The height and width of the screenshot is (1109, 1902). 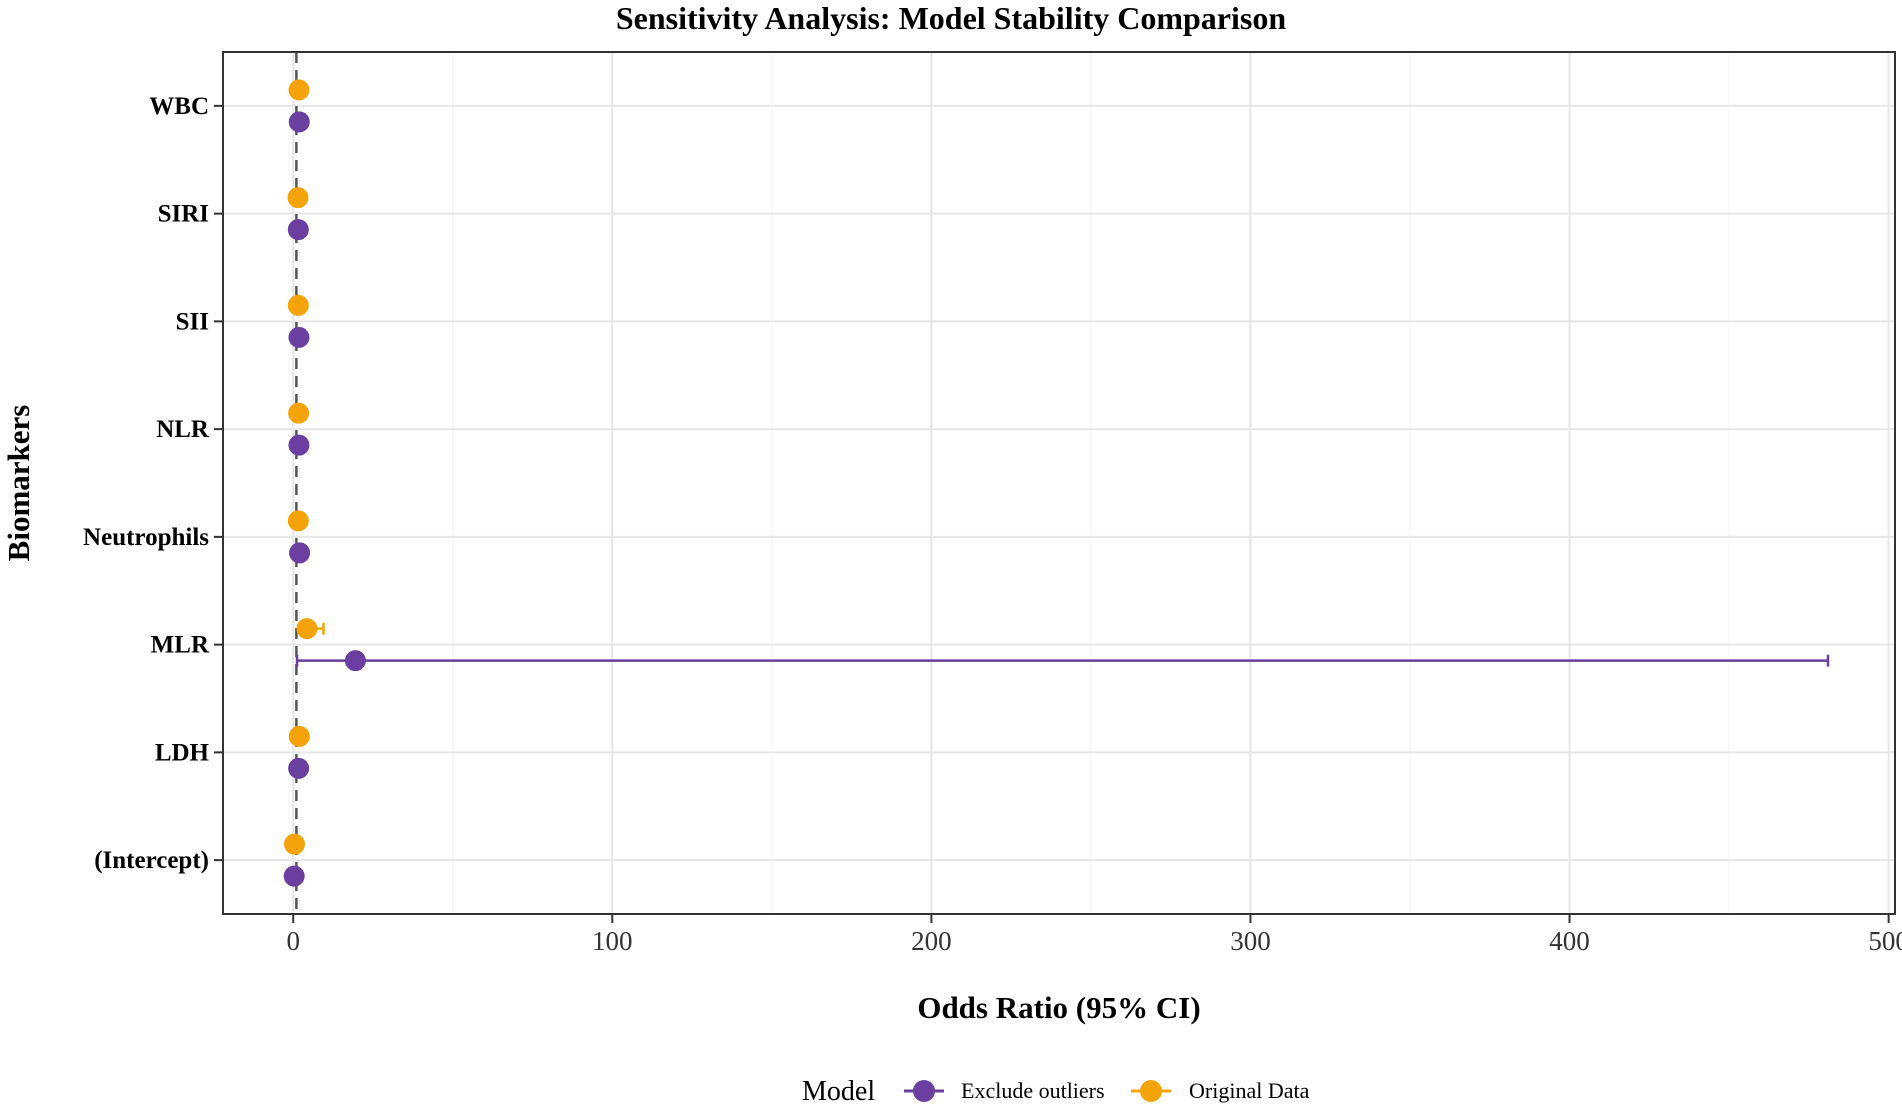 What do you see at coordinates (182, 752) in the screenshot?
I see `y-tick-label: LDH` at bounding box center [182, 752].